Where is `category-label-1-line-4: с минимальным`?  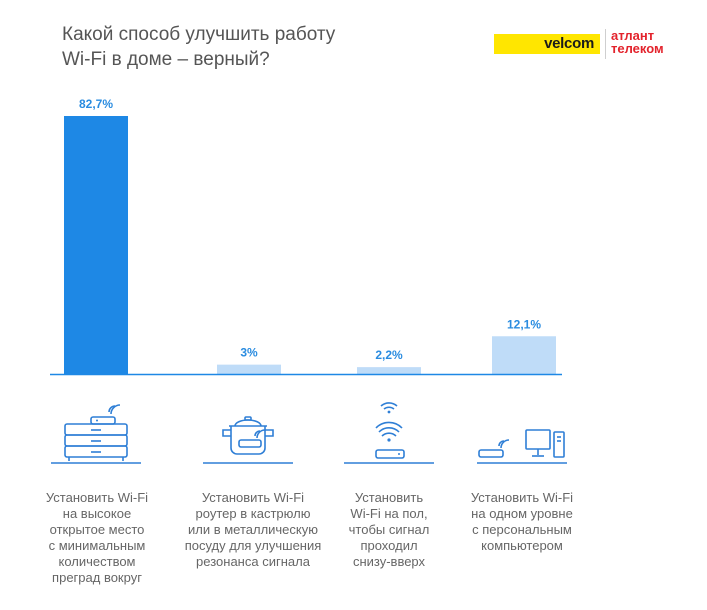
category-label-1-line-4: с минимальным is located at coordinates (97, 545).